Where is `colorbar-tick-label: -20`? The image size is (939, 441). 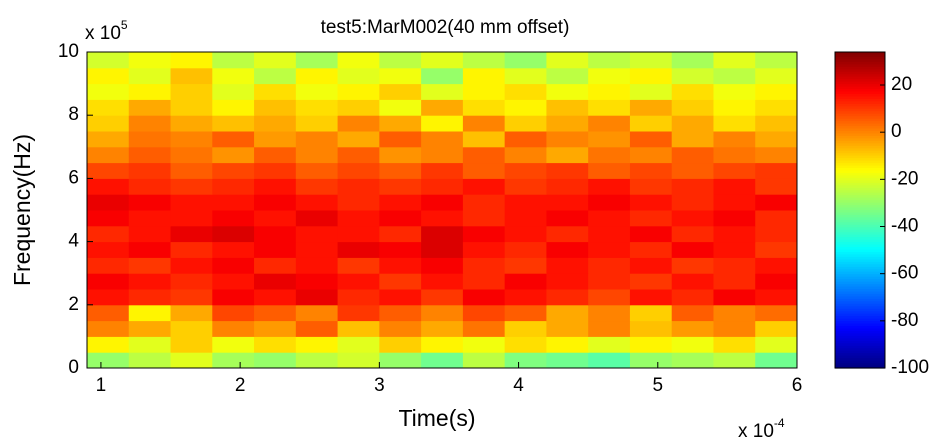
colorbar-tick-label: -20 is located at coordinates (904, 178).